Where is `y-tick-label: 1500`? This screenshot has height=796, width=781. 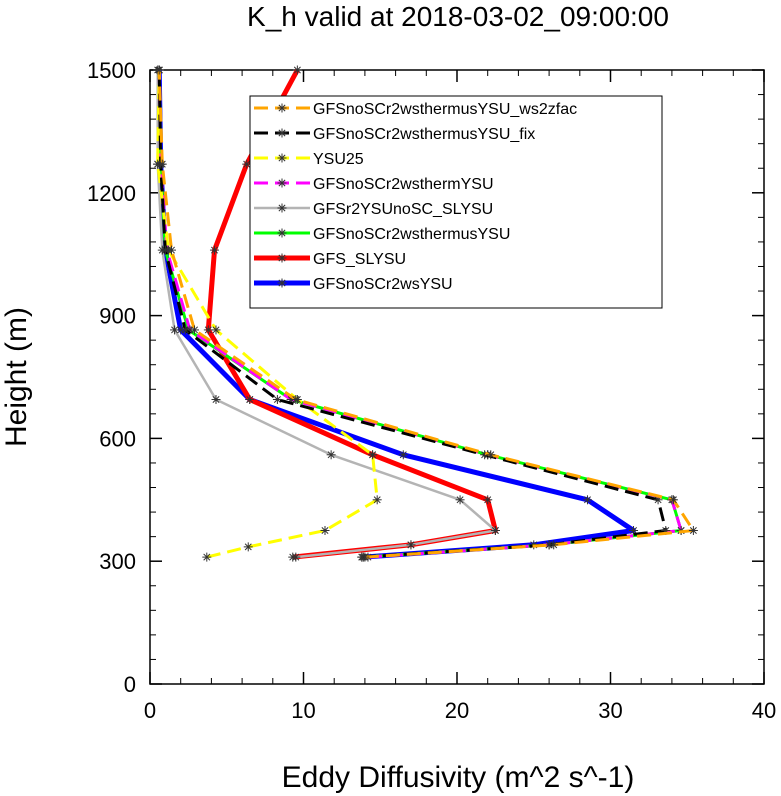
y-tick-label: 1500 is located at coordinates (111, 70).